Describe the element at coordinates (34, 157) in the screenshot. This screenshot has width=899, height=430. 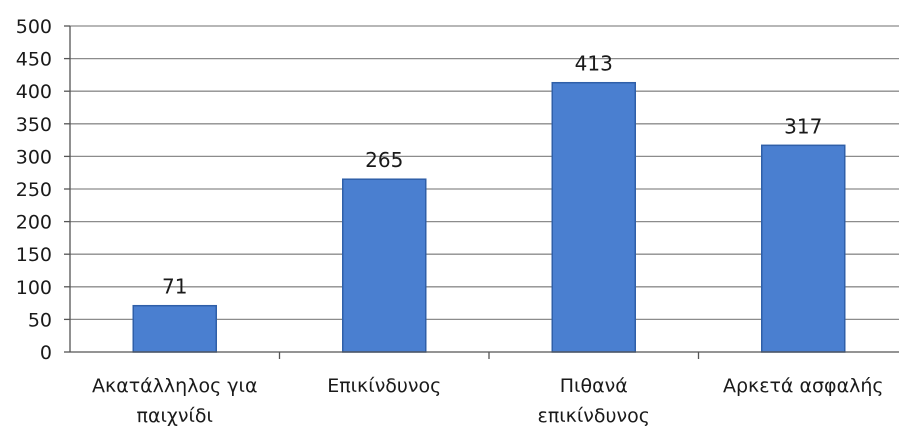
I see `y-tick-label: 300` at that location.